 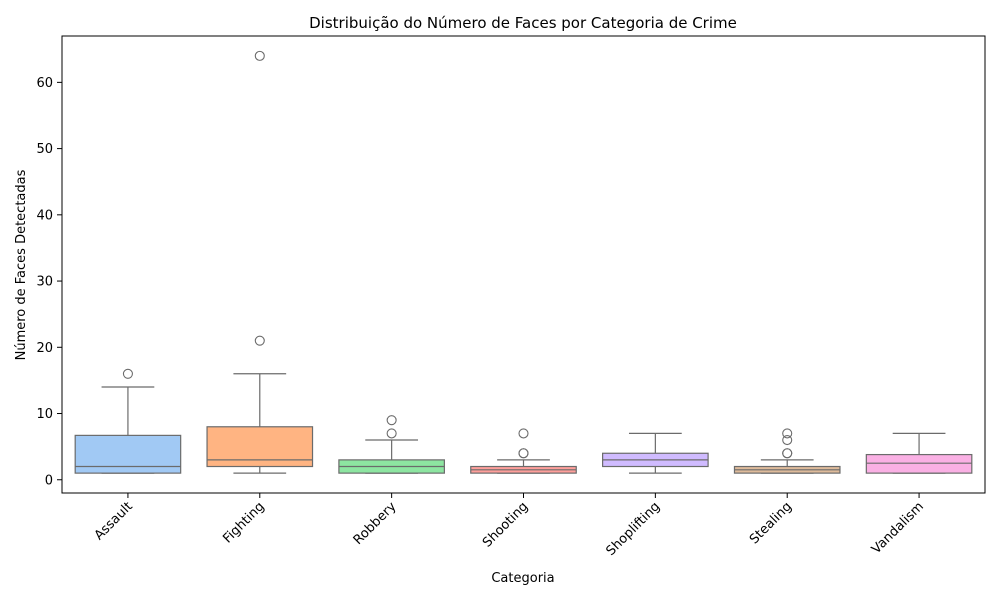 I want to click on y-tick-label: 10, so click(x=44, y=414).